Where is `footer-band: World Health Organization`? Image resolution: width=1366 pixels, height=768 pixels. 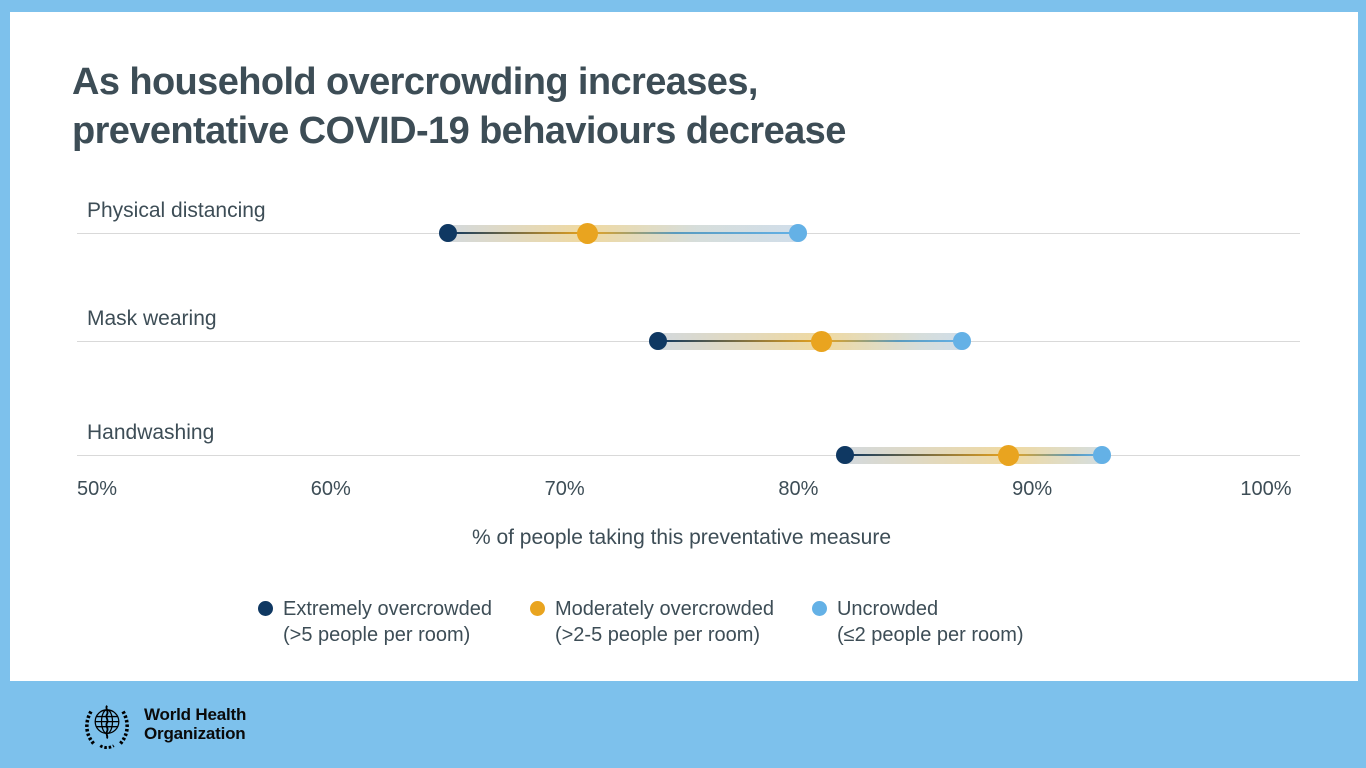 footer-band: World Health Organization is located at coordinates (683, 724).